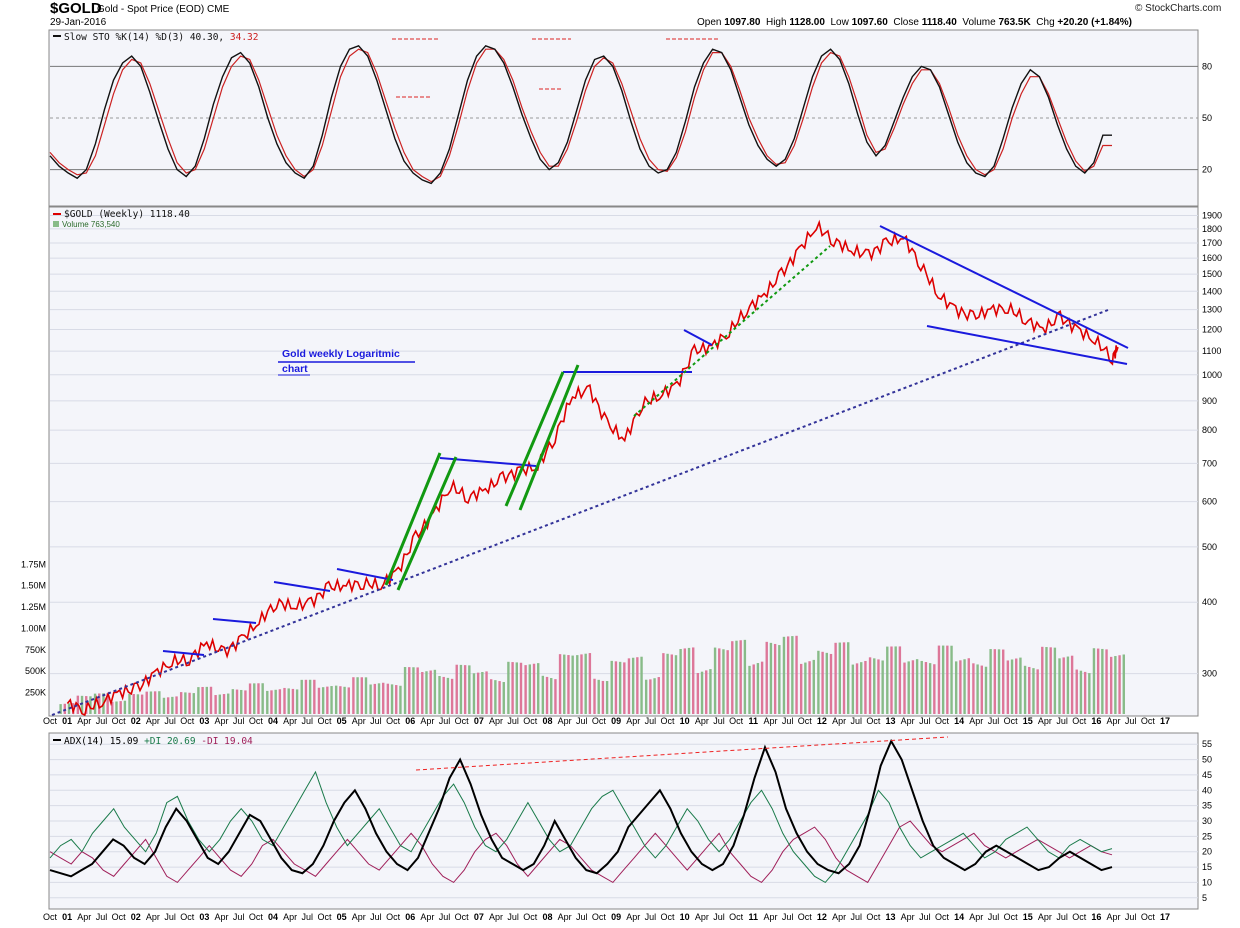  What do you see at coordinates (906, 22) in the screenshot?
I see `close-label: Close` at bounding box center [906, 22].